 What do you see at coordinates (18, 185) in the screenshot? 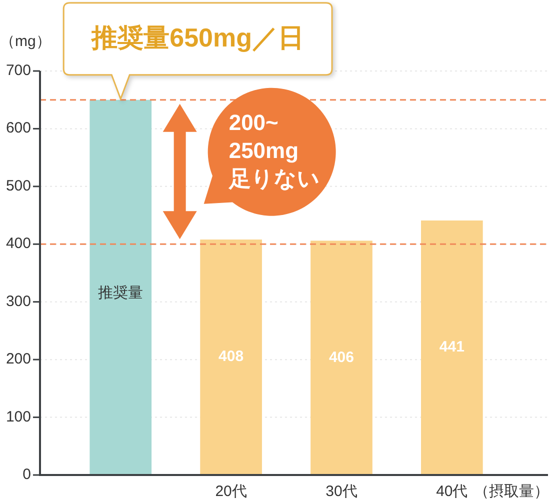
I see `y-tick-label: 500` at bounding box center [18, 185].